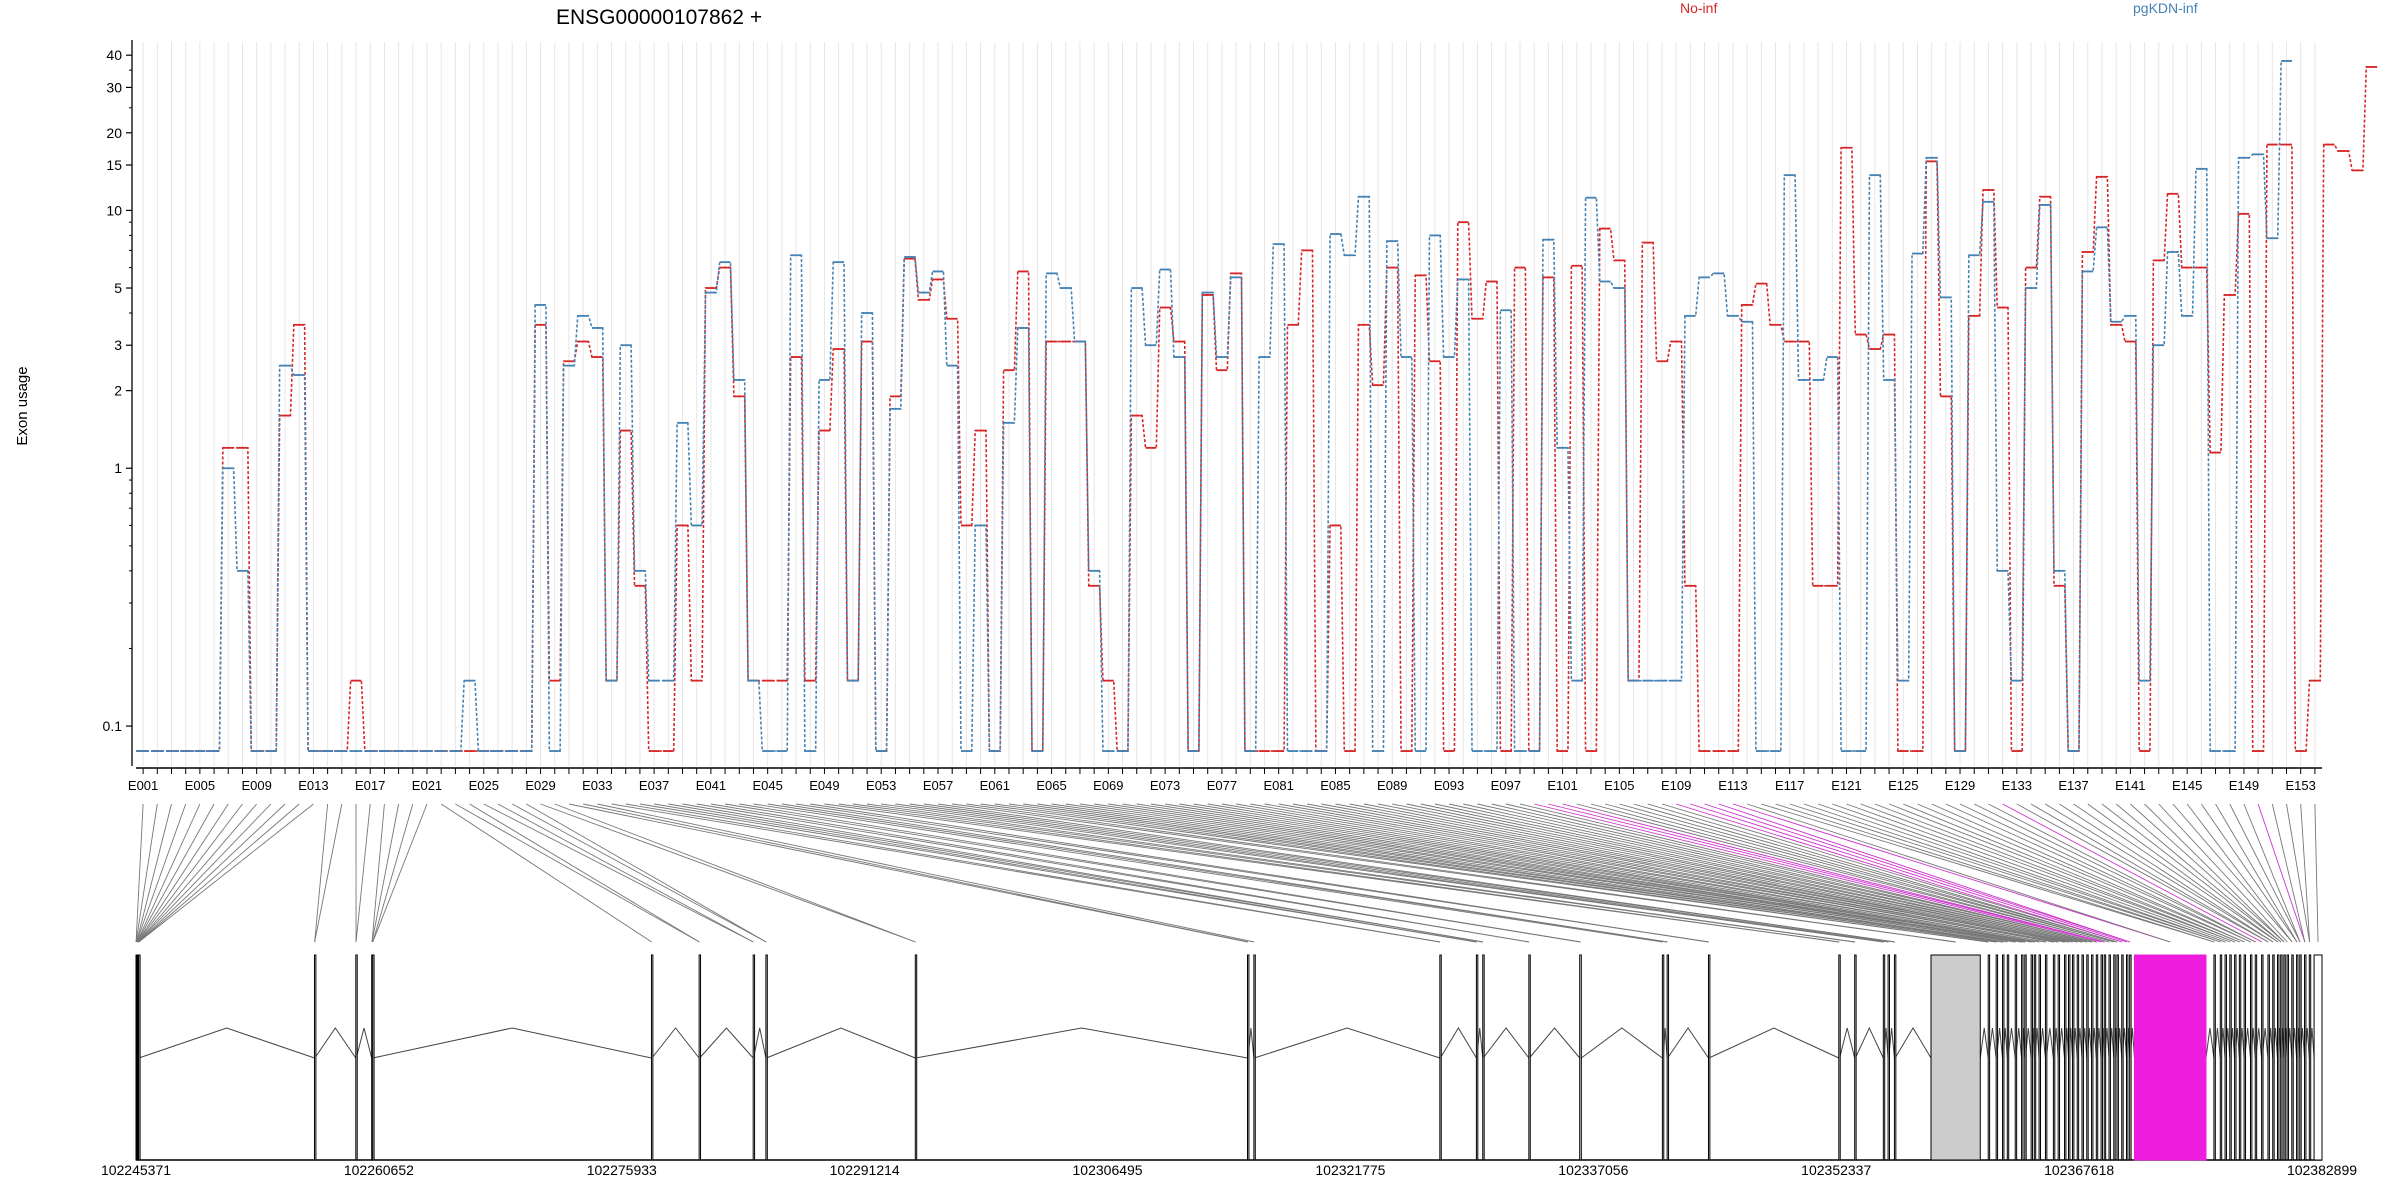 The height and width of the screenshot is (1200, 2400). I want to click on legend-pgkdn-inf: pgKDN-inf, so click(2165, 8).